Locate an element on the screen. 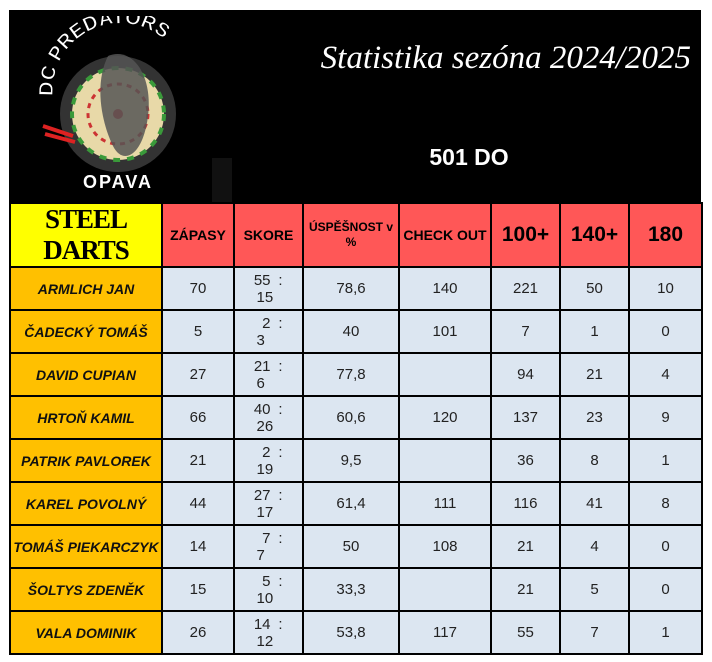  table-row: KAREL POVOLNÝ 44 27:17 61,4 111 116 41 8 is located at coordinates (356, 503).